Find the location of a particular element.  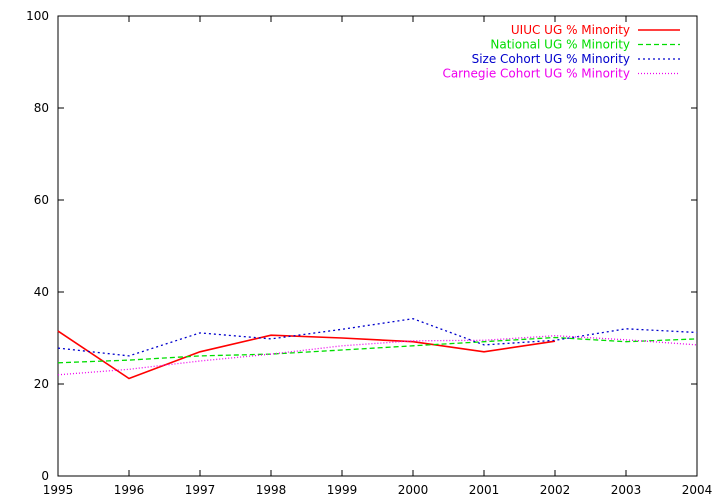

x-tick-label: 1999 is located at coordinates (342, 490).